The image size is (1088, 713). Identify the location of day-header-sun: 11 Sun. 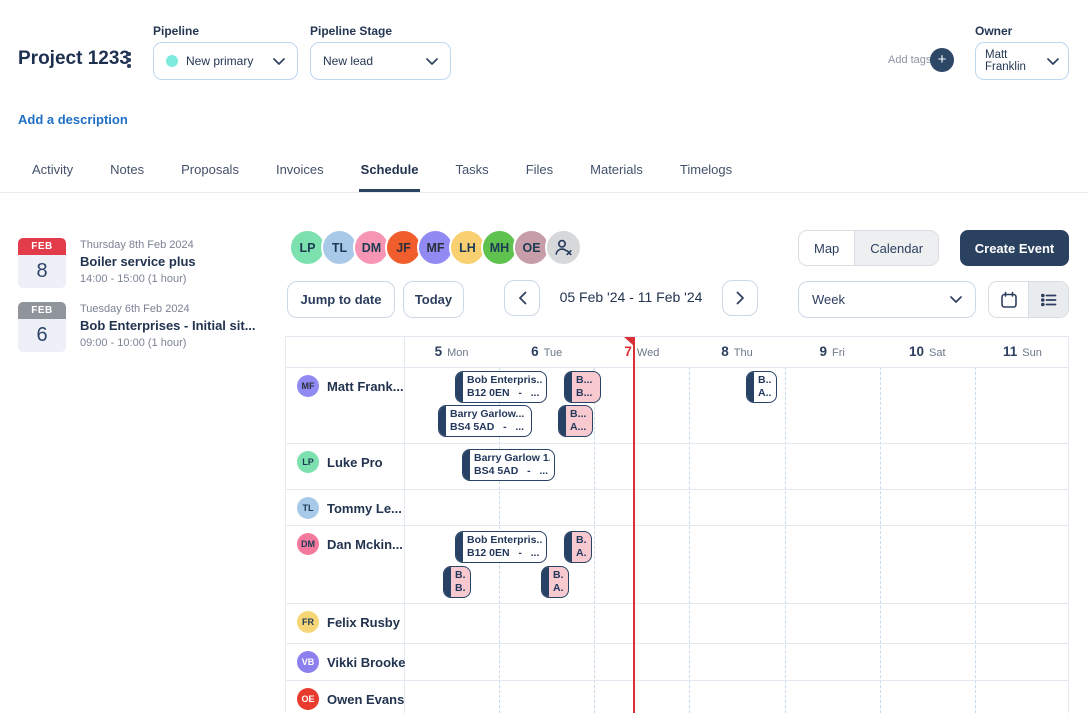
(1022, 353).